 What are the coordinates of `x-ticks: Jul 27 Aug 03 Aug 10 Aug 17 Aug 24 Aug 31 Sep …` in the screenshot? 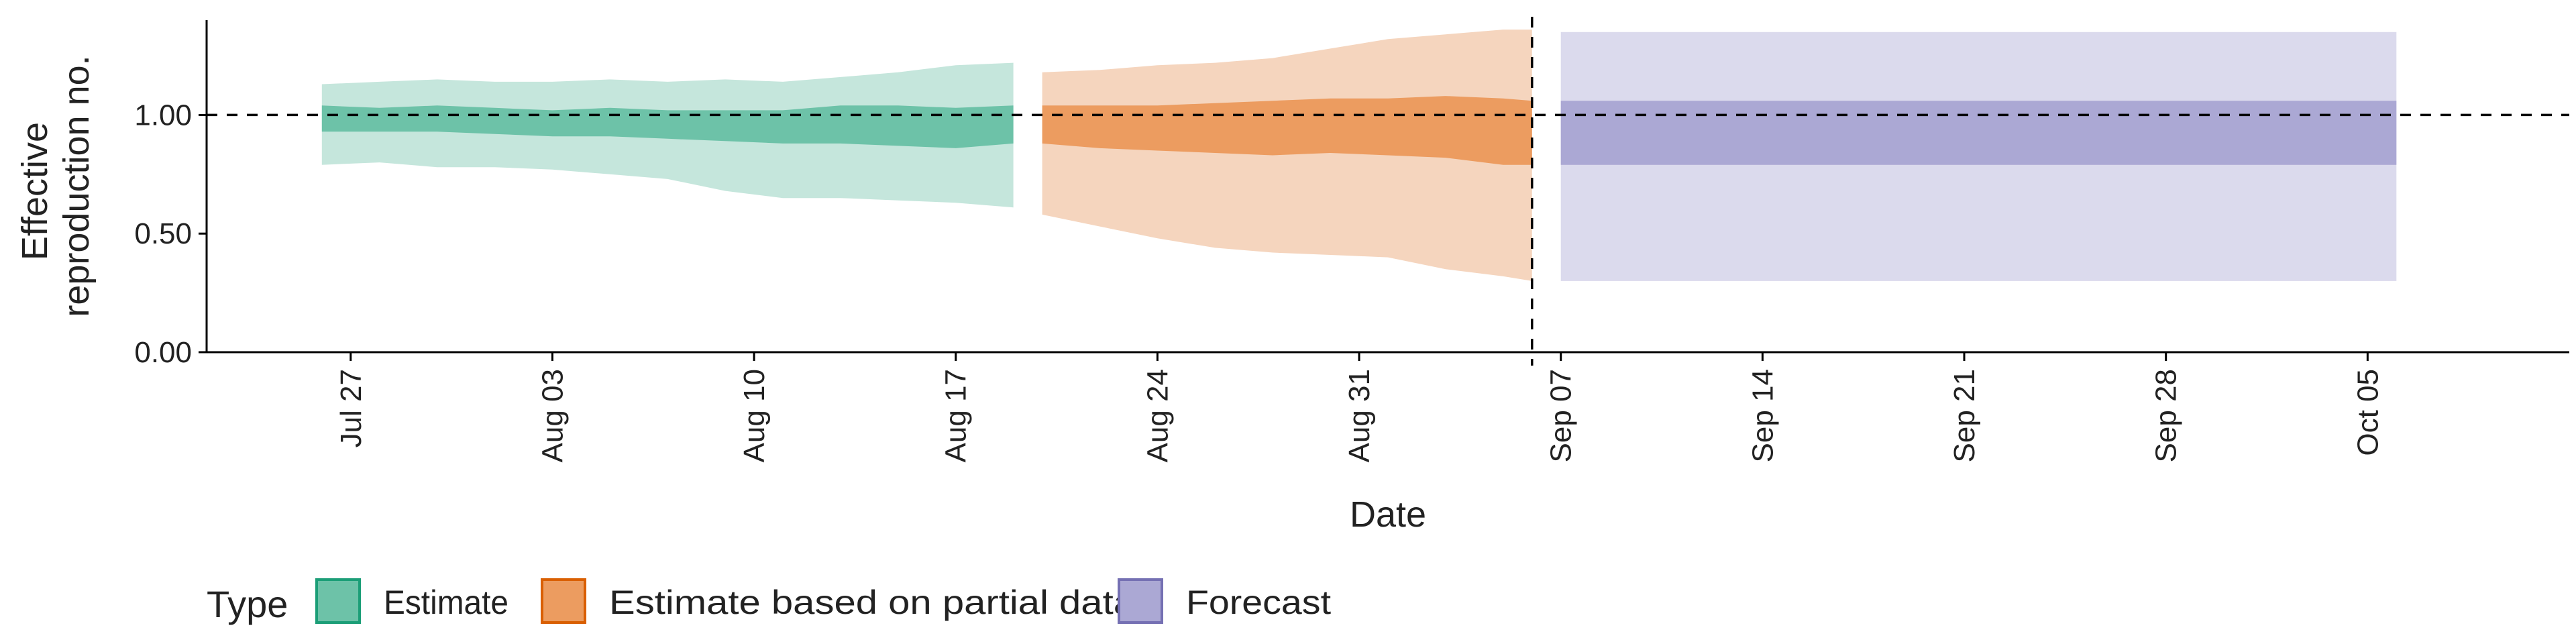 It's located at (1359, 407).